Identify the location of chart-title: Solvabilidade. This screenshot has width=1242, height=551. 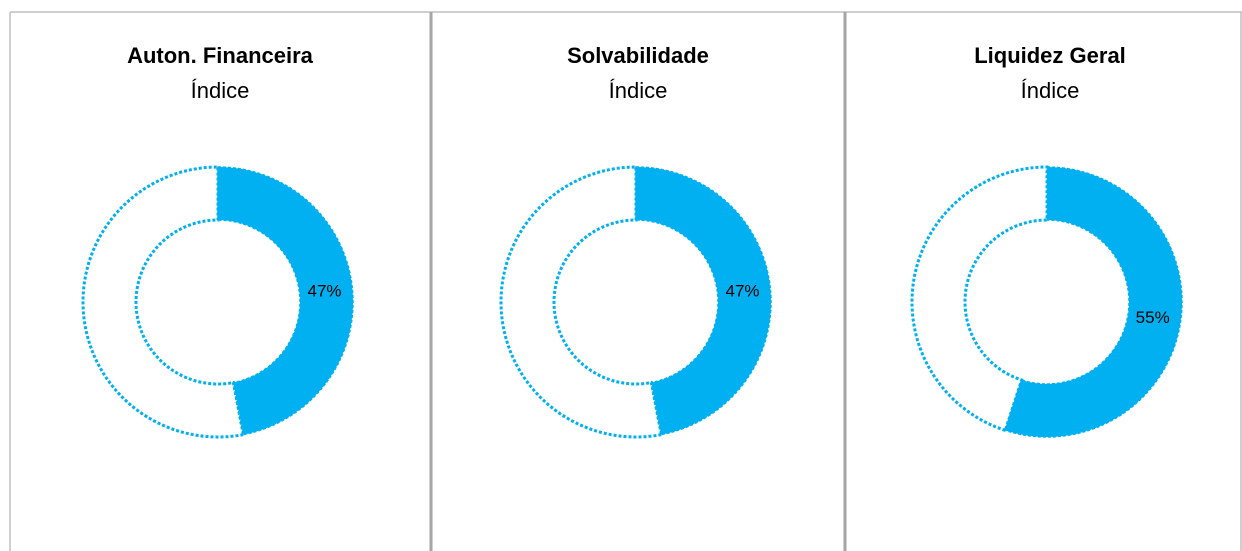
(638, 55).